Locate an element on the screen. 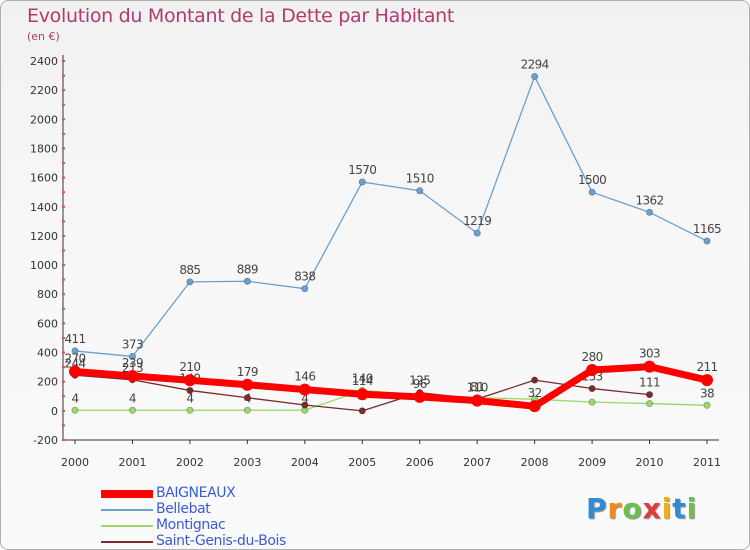 This screenshot has height=550, width=750. proxiti-logo: Proxiti is located at coordinates (641, 508).